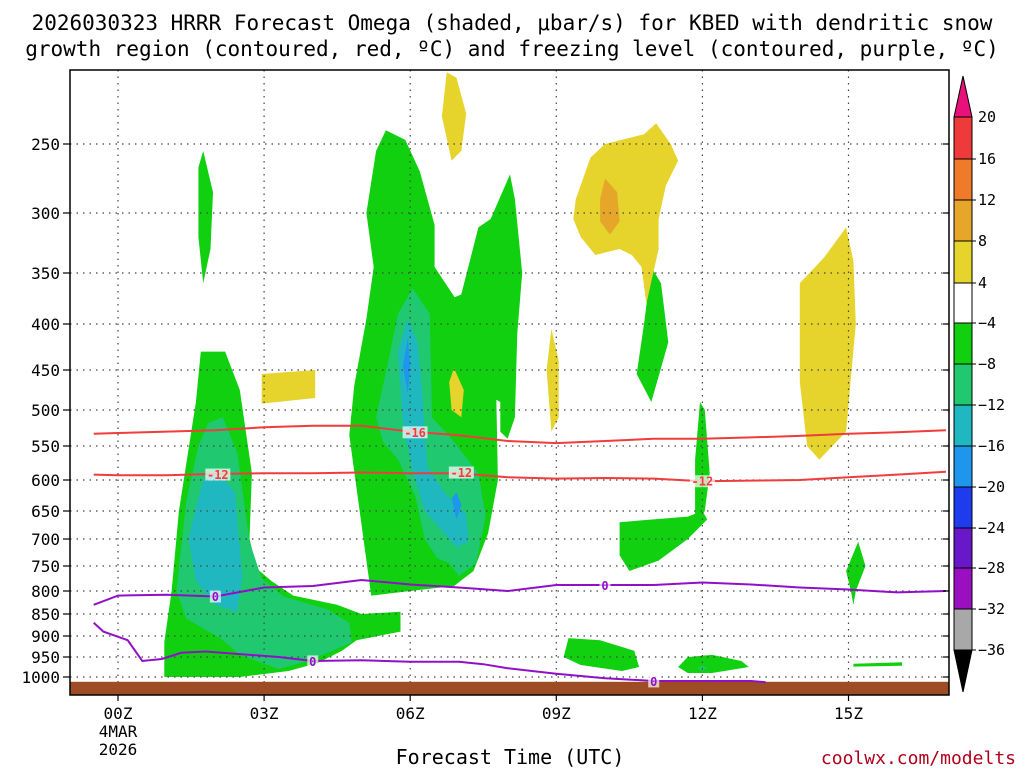 This screenshot has width=1024, height=768. I want to click on y-tick-label: 600, so click(45, 480).